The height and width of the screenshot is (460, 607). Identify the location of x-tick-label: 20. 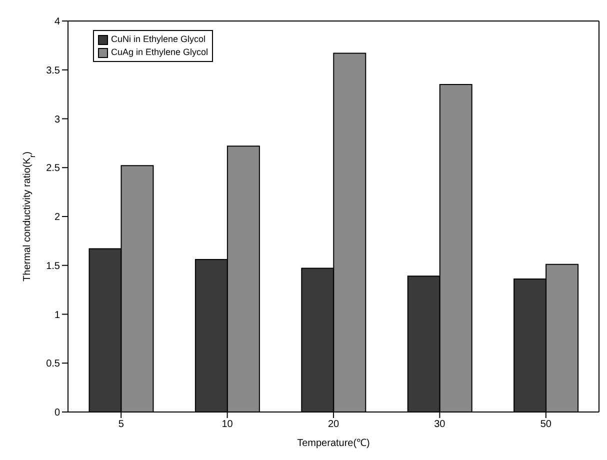
(334, 424).